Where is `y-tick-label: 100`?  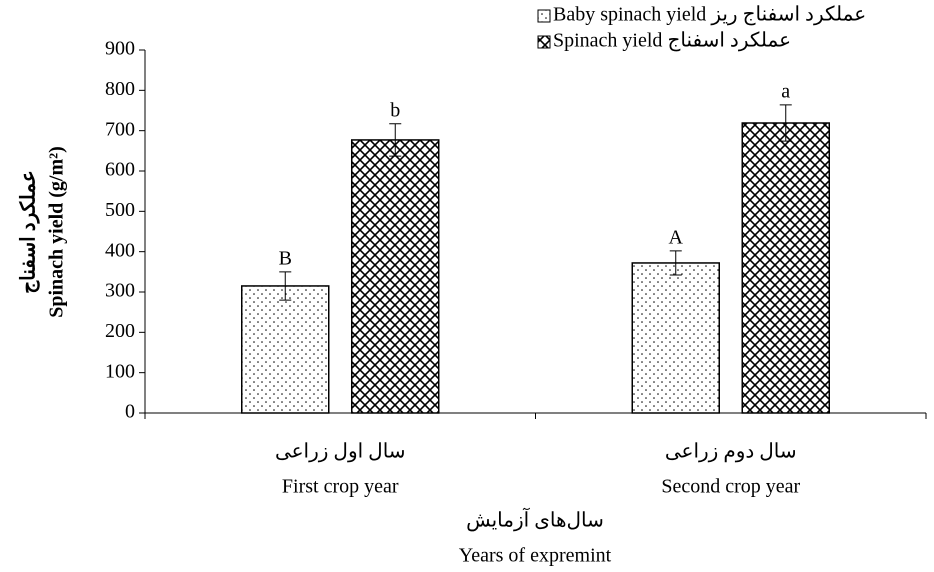 y-tick-label: 100 is located at coordinates (120, 371).